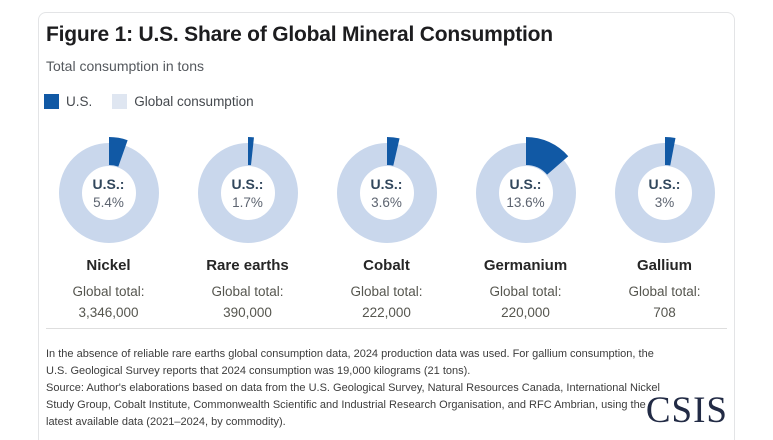  Describe the element at coordinates (247, 312) in the screenshot. I see `global-total-value: 390,000` at that location.